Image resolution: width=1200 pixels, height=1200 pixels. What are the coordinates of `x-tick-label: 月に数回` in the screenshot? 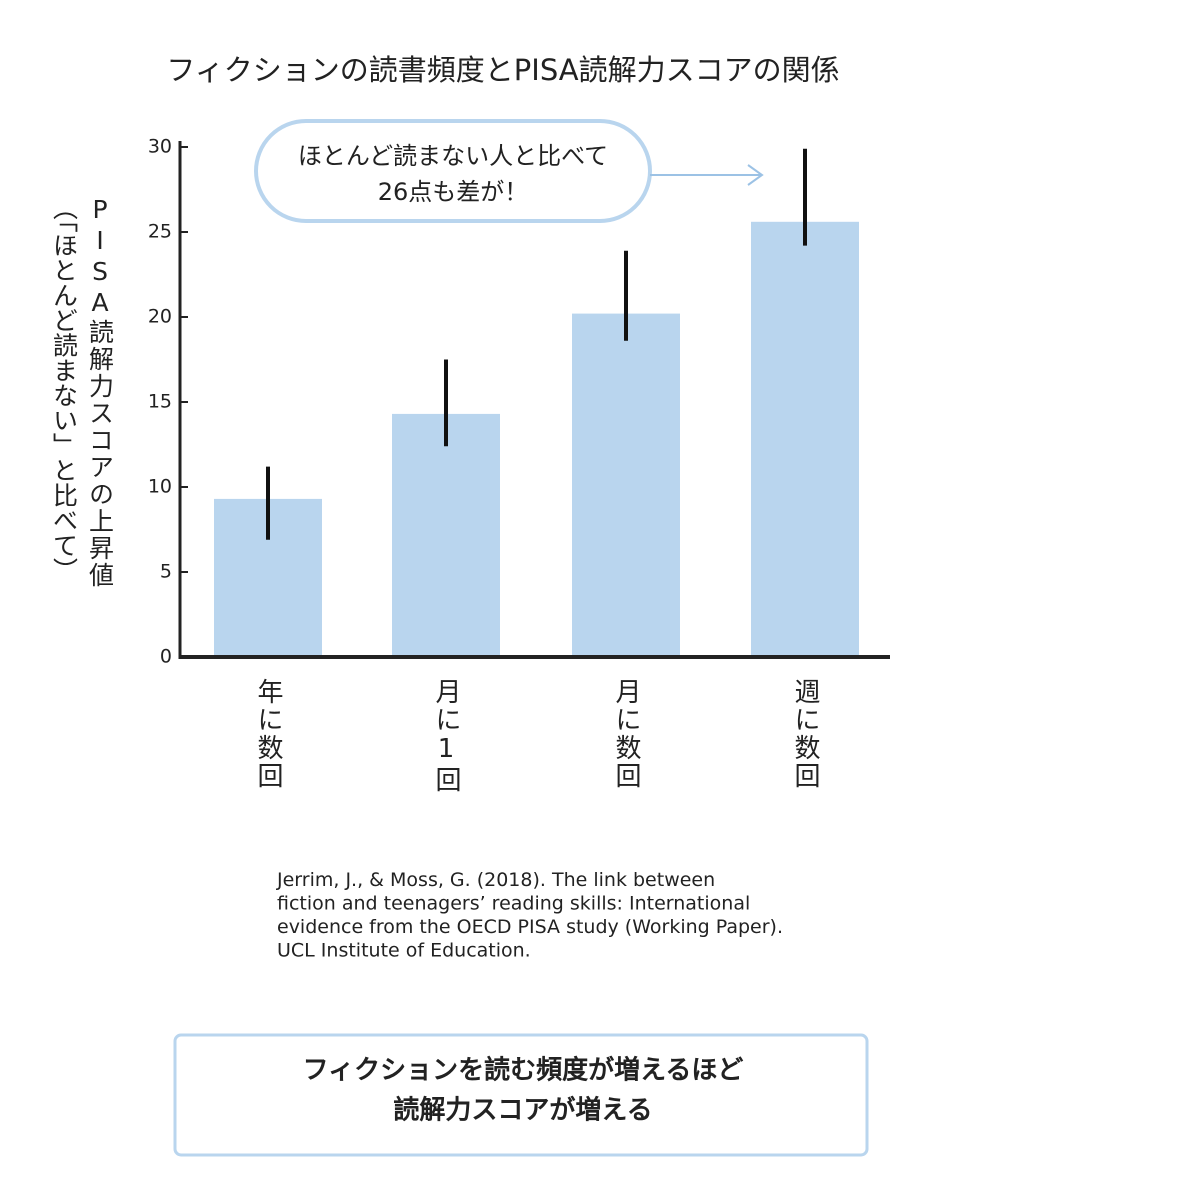 It's located at (626, 734).